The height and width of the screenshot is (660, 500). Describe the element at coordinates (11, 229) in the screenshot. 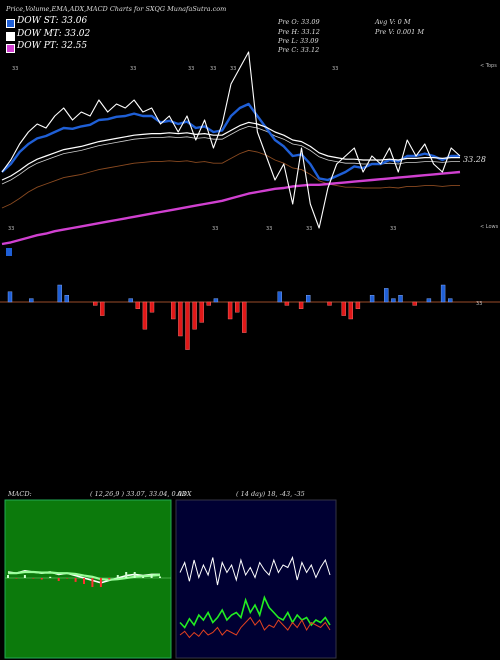

I see `trough-mark-1: 33` at that location.